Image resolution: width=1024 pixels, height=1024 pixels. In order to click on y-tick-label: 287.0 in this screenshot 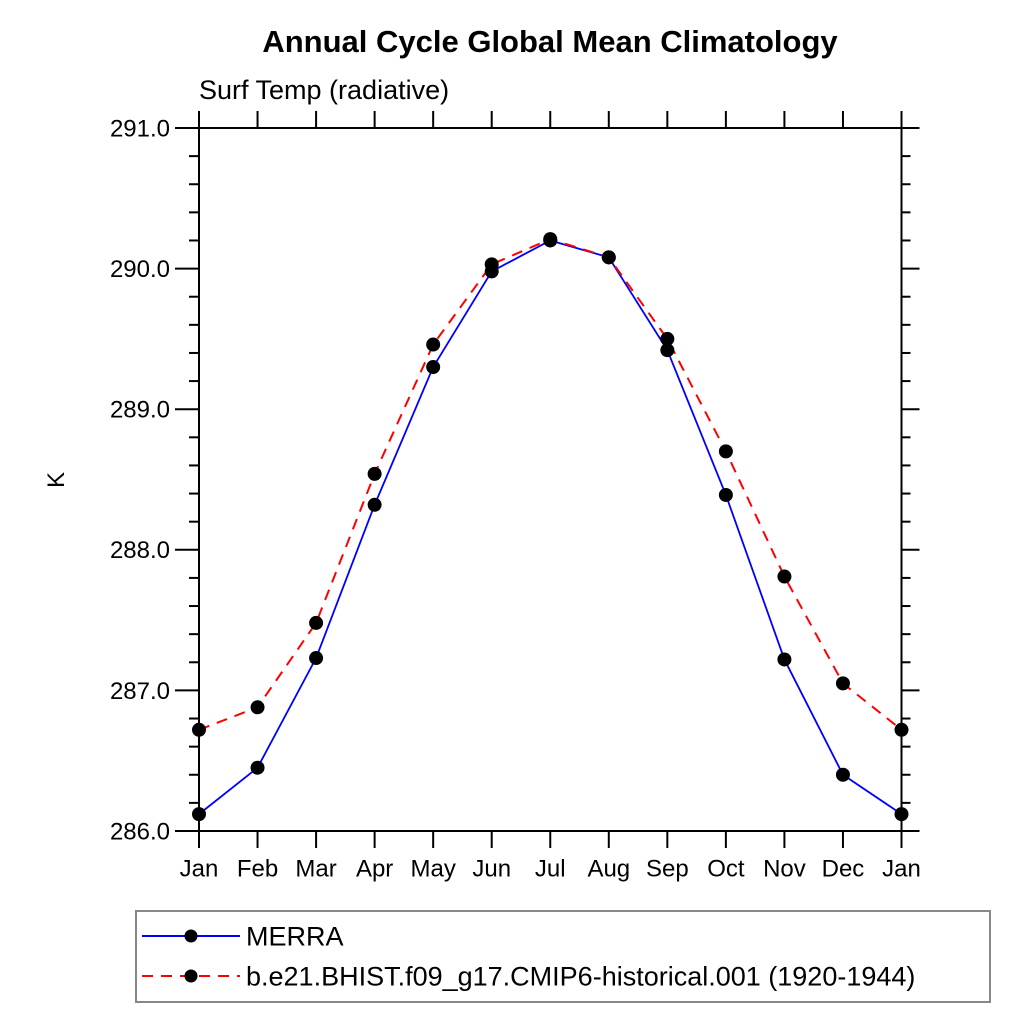, I will do `click(140, 691)`.